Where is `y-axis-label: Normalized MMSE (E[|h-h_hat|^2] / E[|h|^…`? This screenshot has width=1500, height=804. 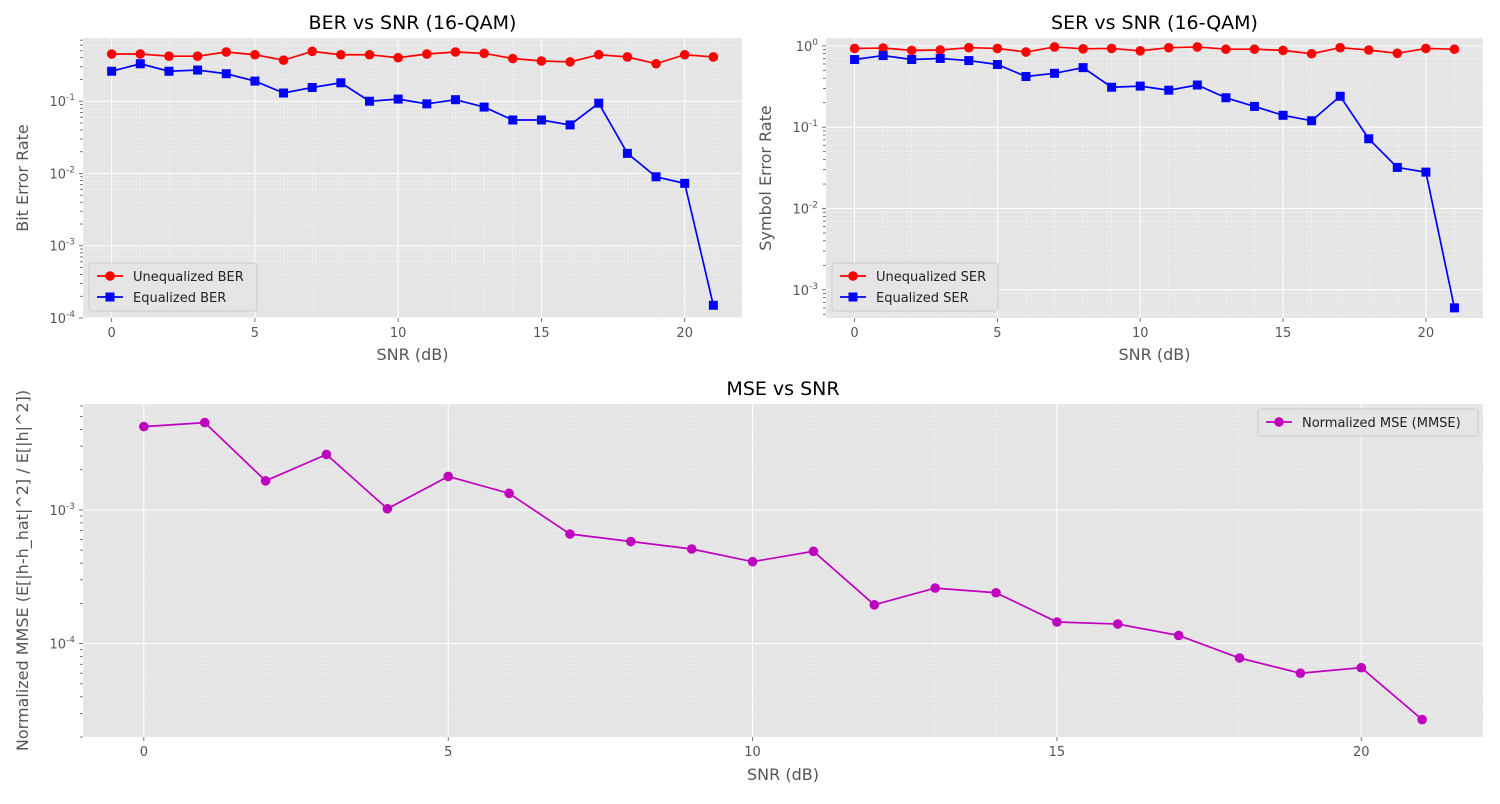
y-axis-label: Normalized MMSE (E[|h-h_hat|^2] / E[|h|^… is located at coordinates (23, 570).